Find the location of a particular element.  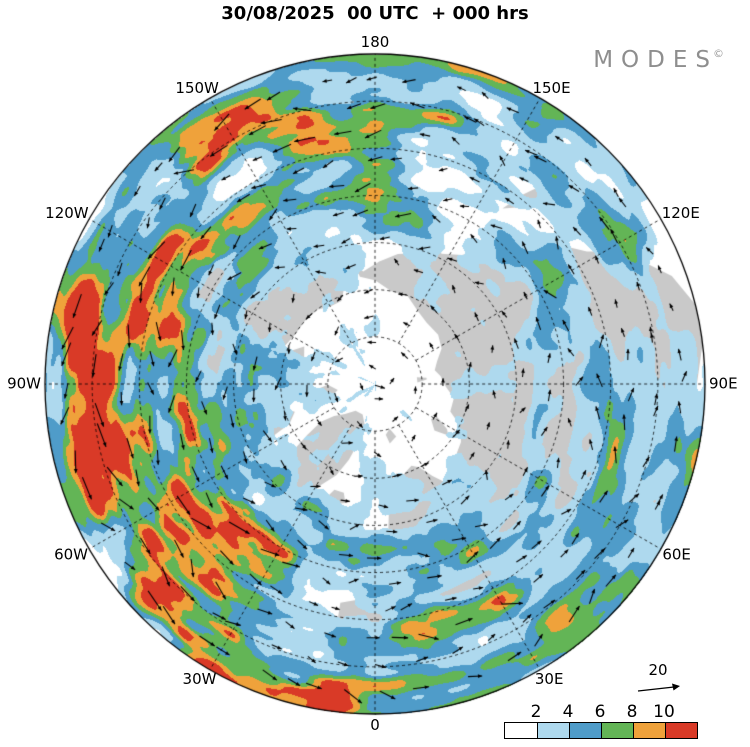

colorbar-bar is located at coordinates (601, 730).